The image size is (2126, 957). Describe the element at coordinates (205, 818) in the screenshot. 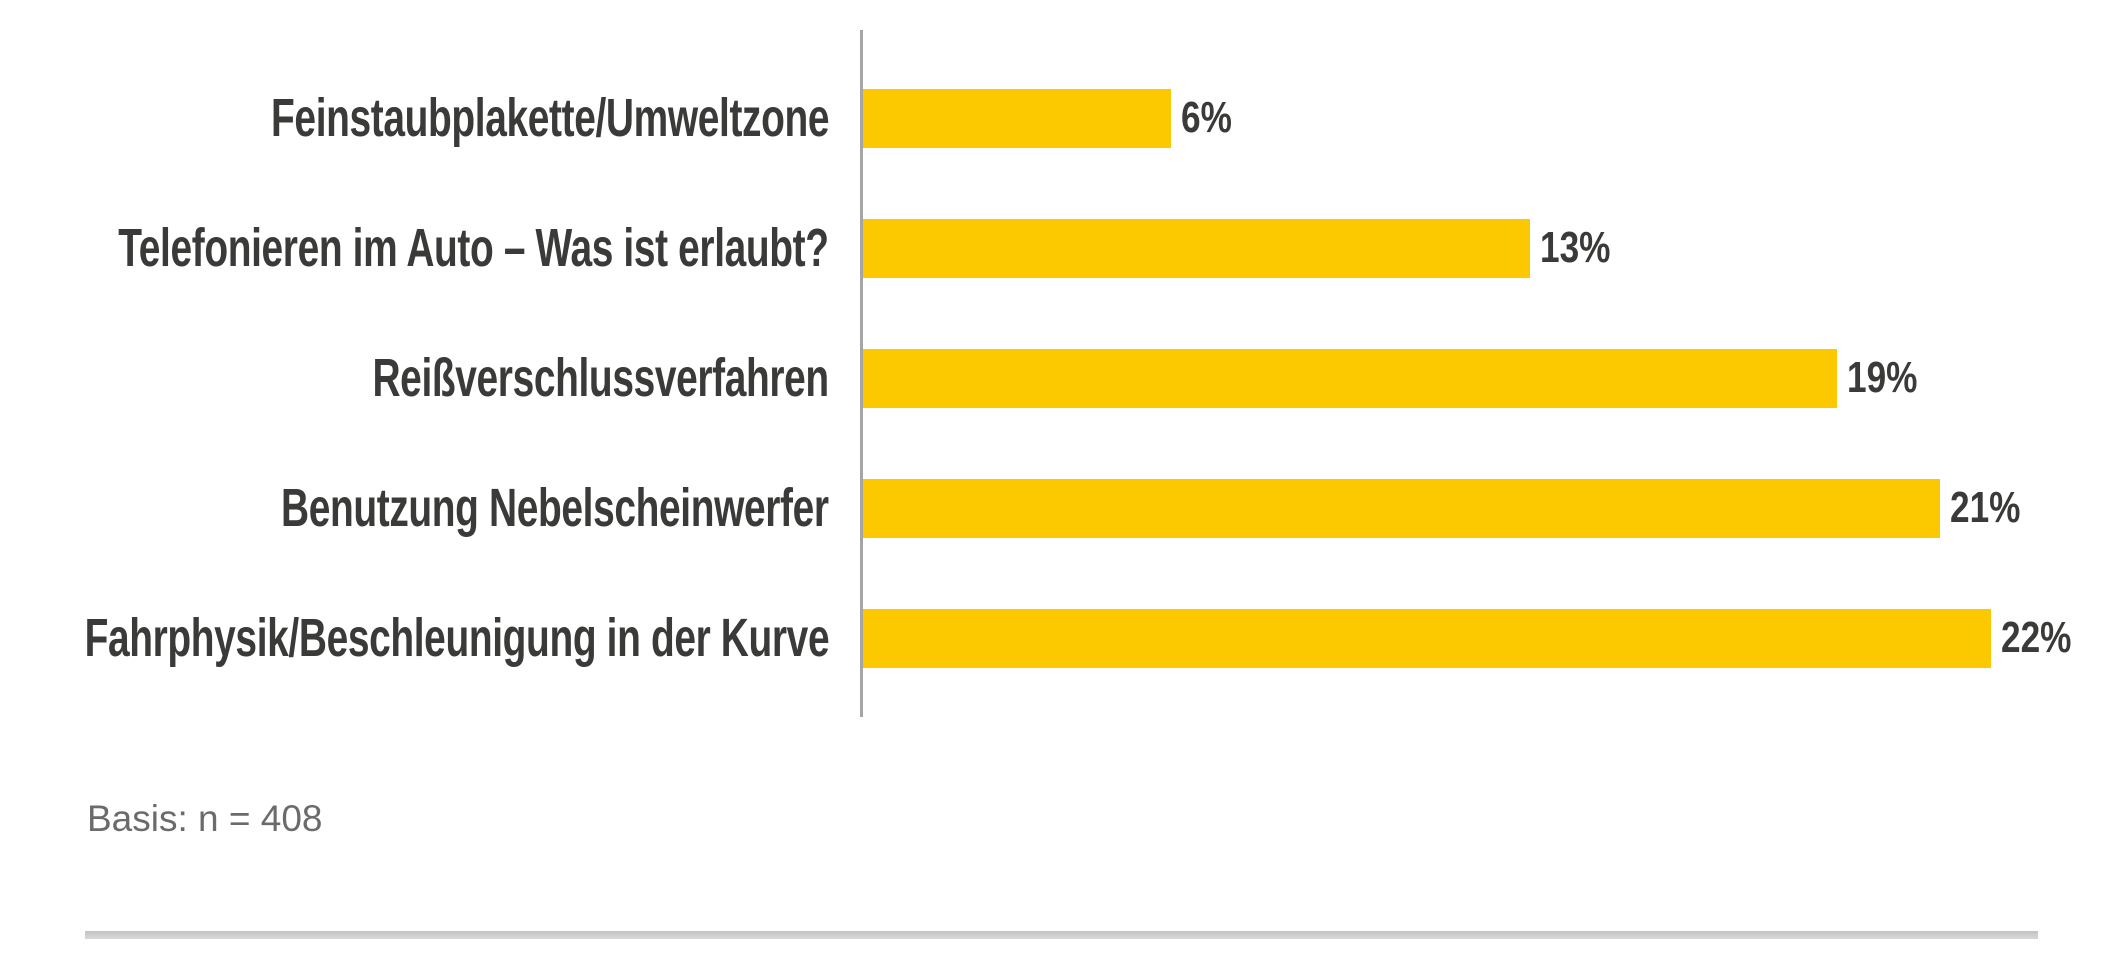

I see `basis-note: Basis: n = 408` at that location.